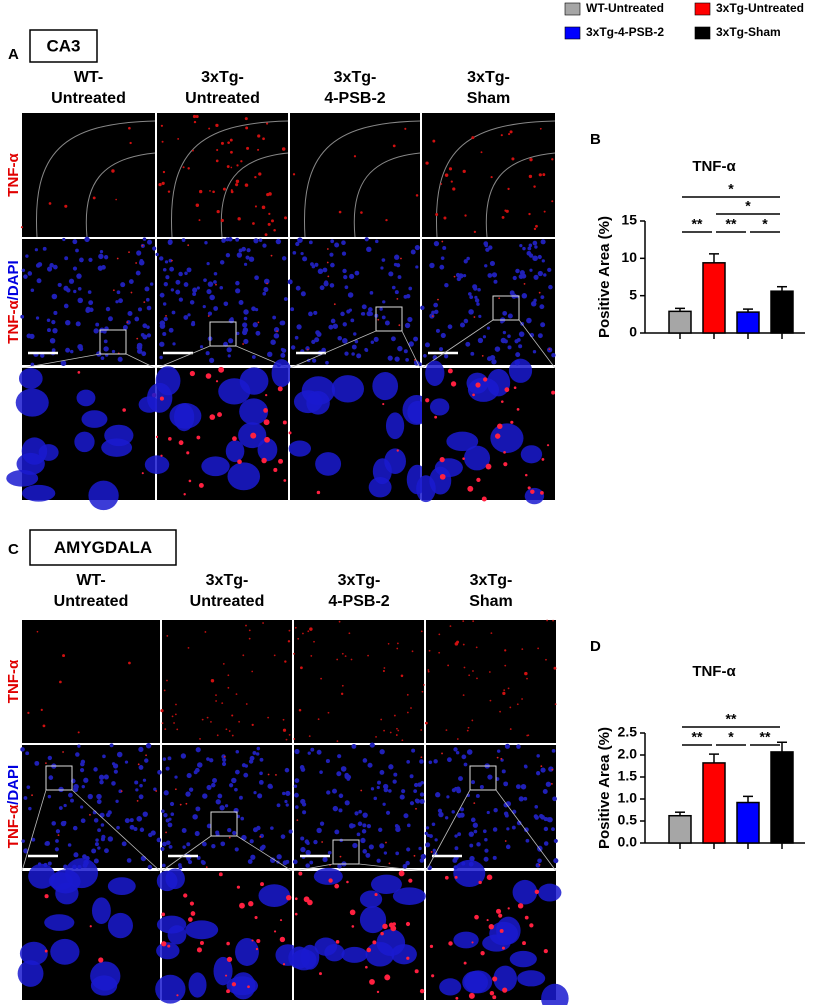 The image size is (829, 1005). What do you see at coordinates (411, 349) in the screenshot?
I see `zoom-line` at bounding box center [411, 349].